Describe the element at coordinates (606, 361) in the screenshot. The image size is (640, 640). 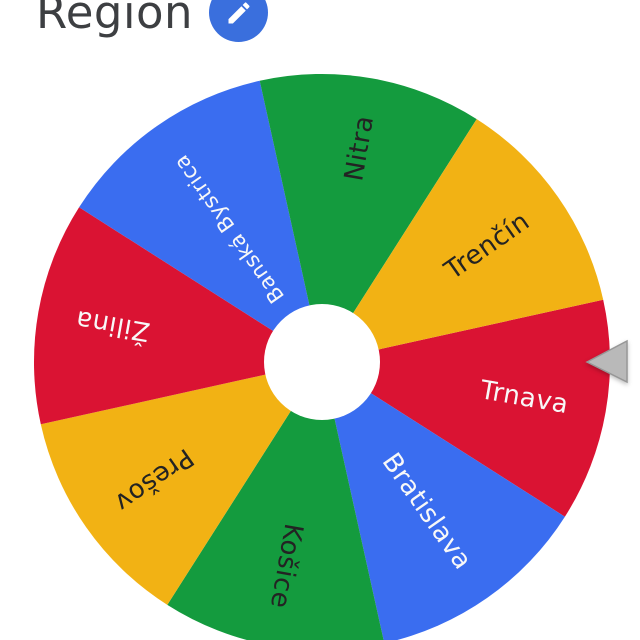
I see `wheel-pointer-icon` at that location.